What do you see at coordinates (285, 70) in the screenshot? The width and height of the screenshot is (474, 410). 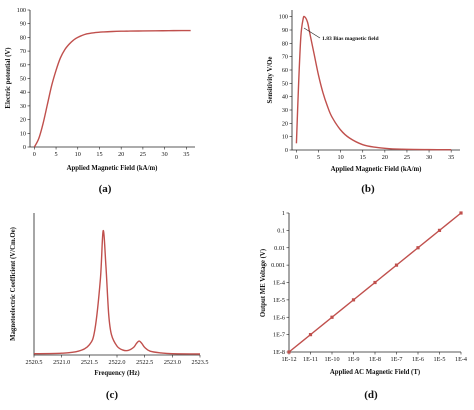 I see `panel-b-ytick-label: 60` at bounding box center [285, 70].